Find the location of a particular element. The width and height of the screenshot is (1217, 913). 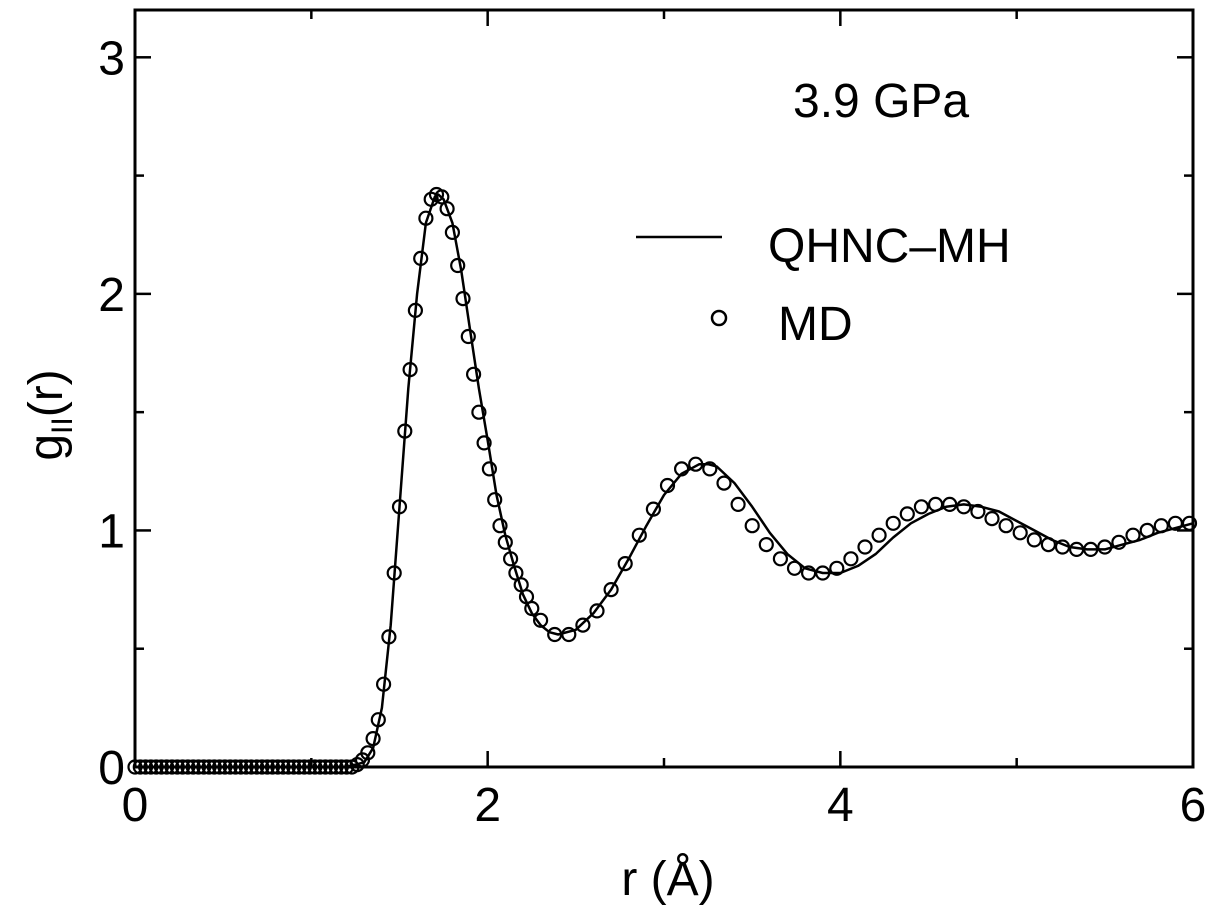

x-tick-label: 4 is located at coordinates (840, 805).